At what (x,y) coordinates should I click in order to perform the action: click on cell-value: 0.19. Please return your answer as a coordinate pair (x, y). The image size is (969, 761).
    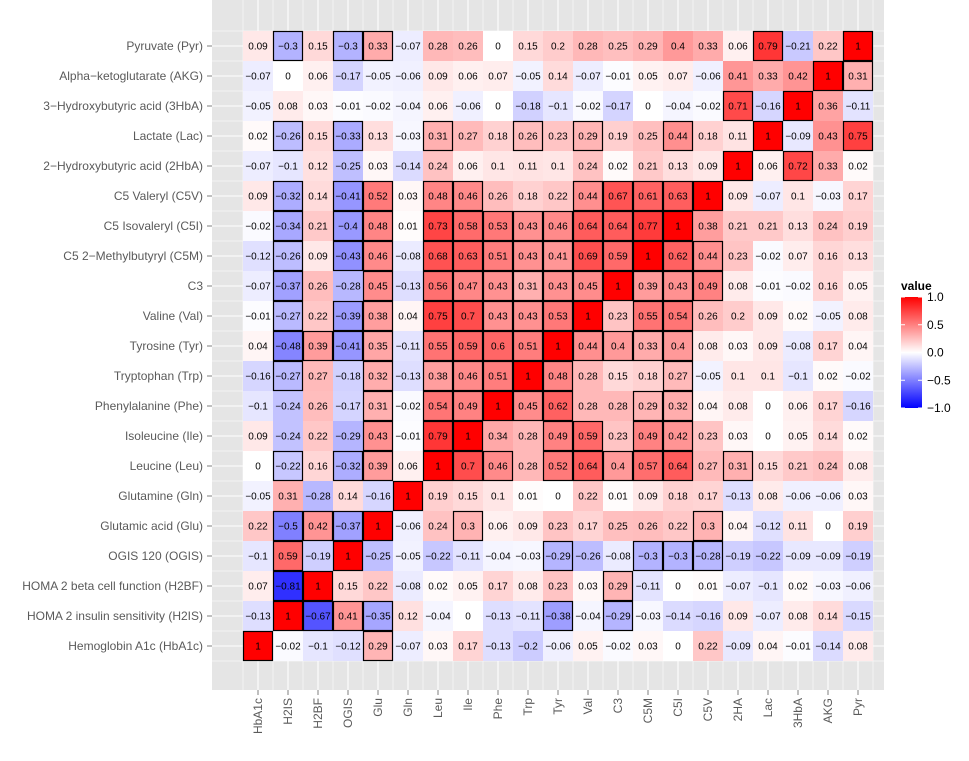
    Looking at the image, I should click on (438, 497).